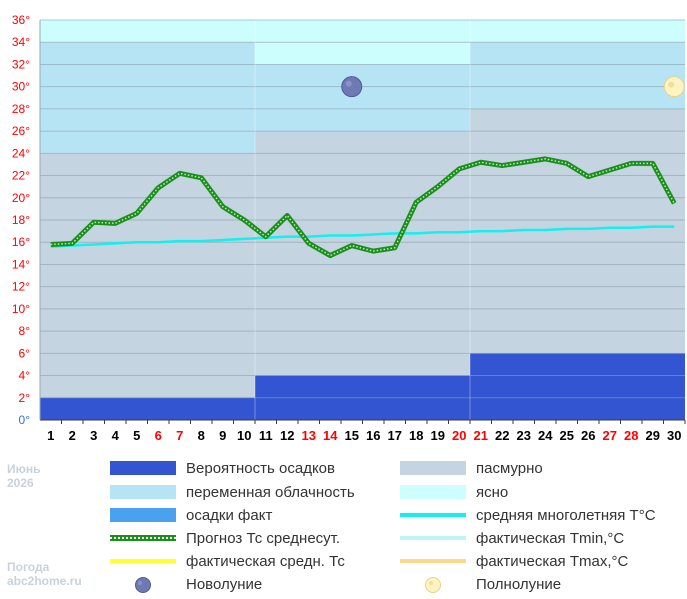  What do you see at coordinates (674, 435) in the screenshot?
I see `x-tick-label: 30` at bounding box center [674, 435].